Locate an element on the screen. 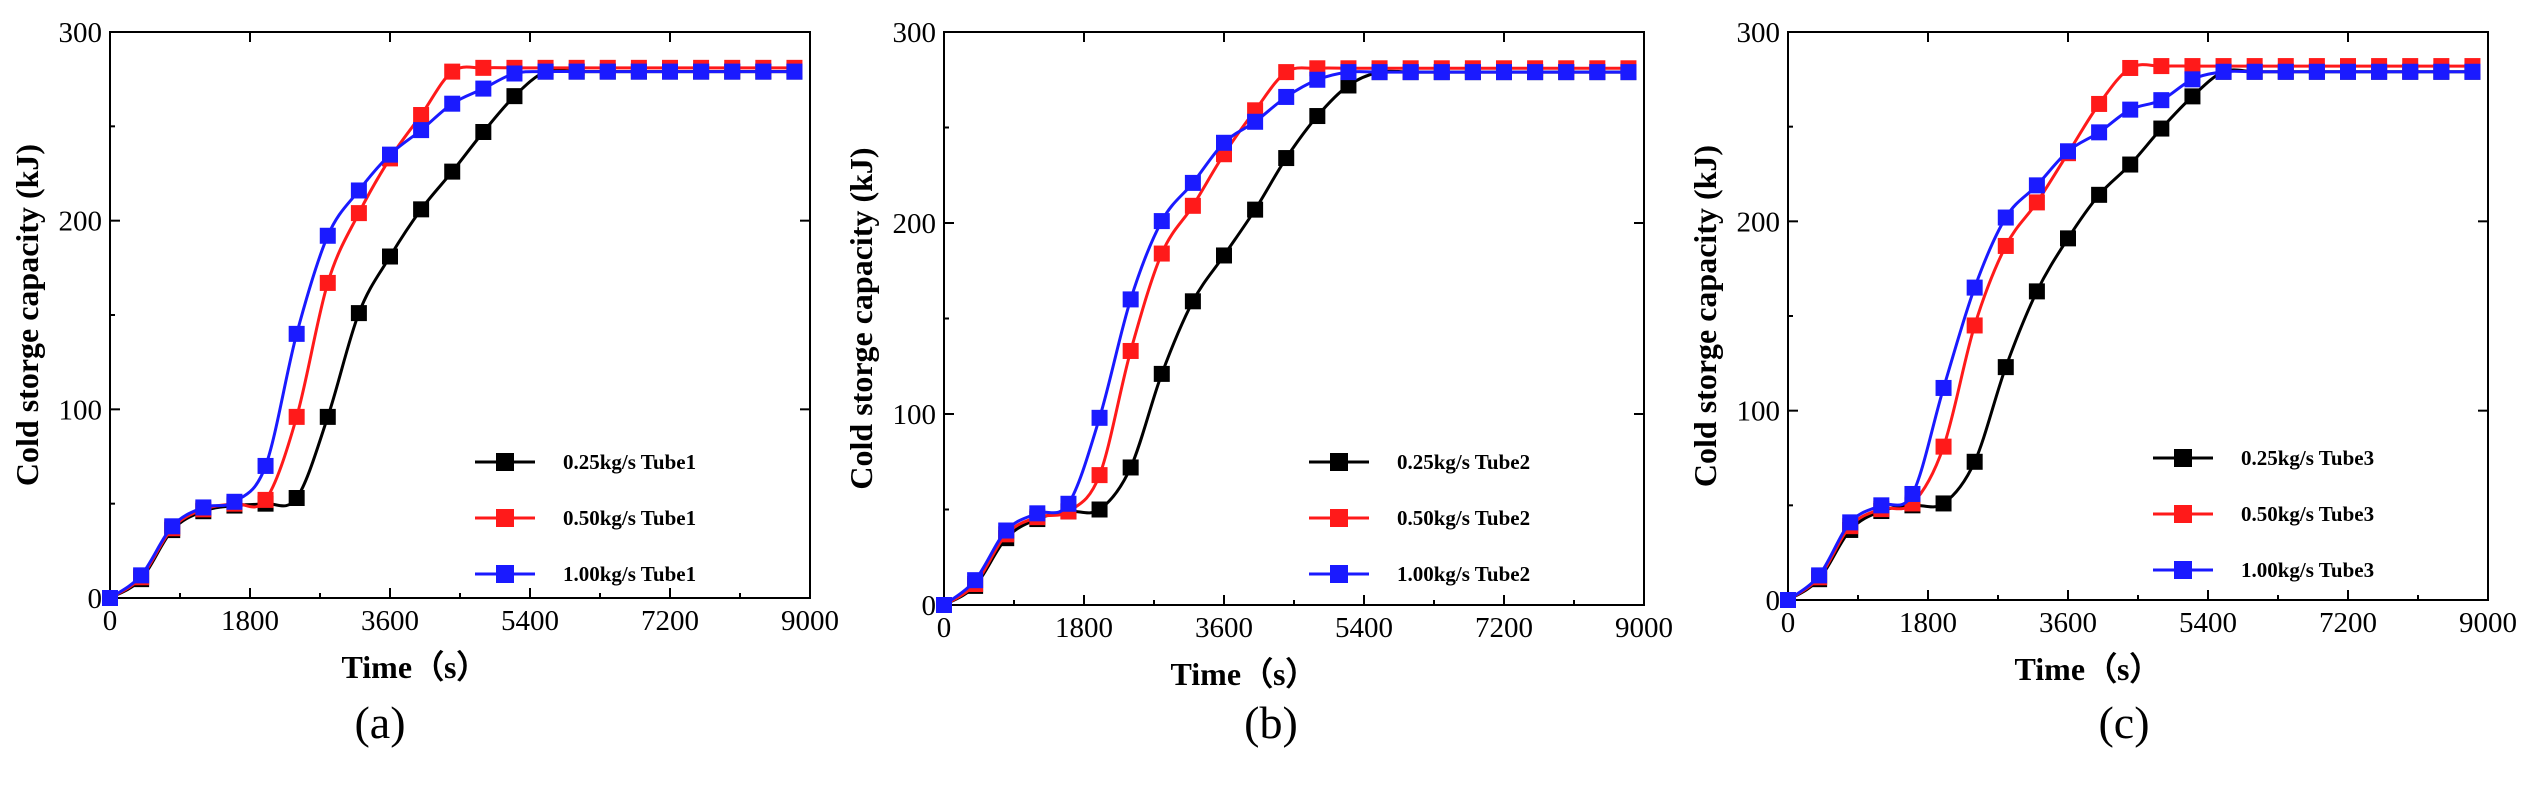  panel-label-b: (b) is located at coordinates (1271, 722).